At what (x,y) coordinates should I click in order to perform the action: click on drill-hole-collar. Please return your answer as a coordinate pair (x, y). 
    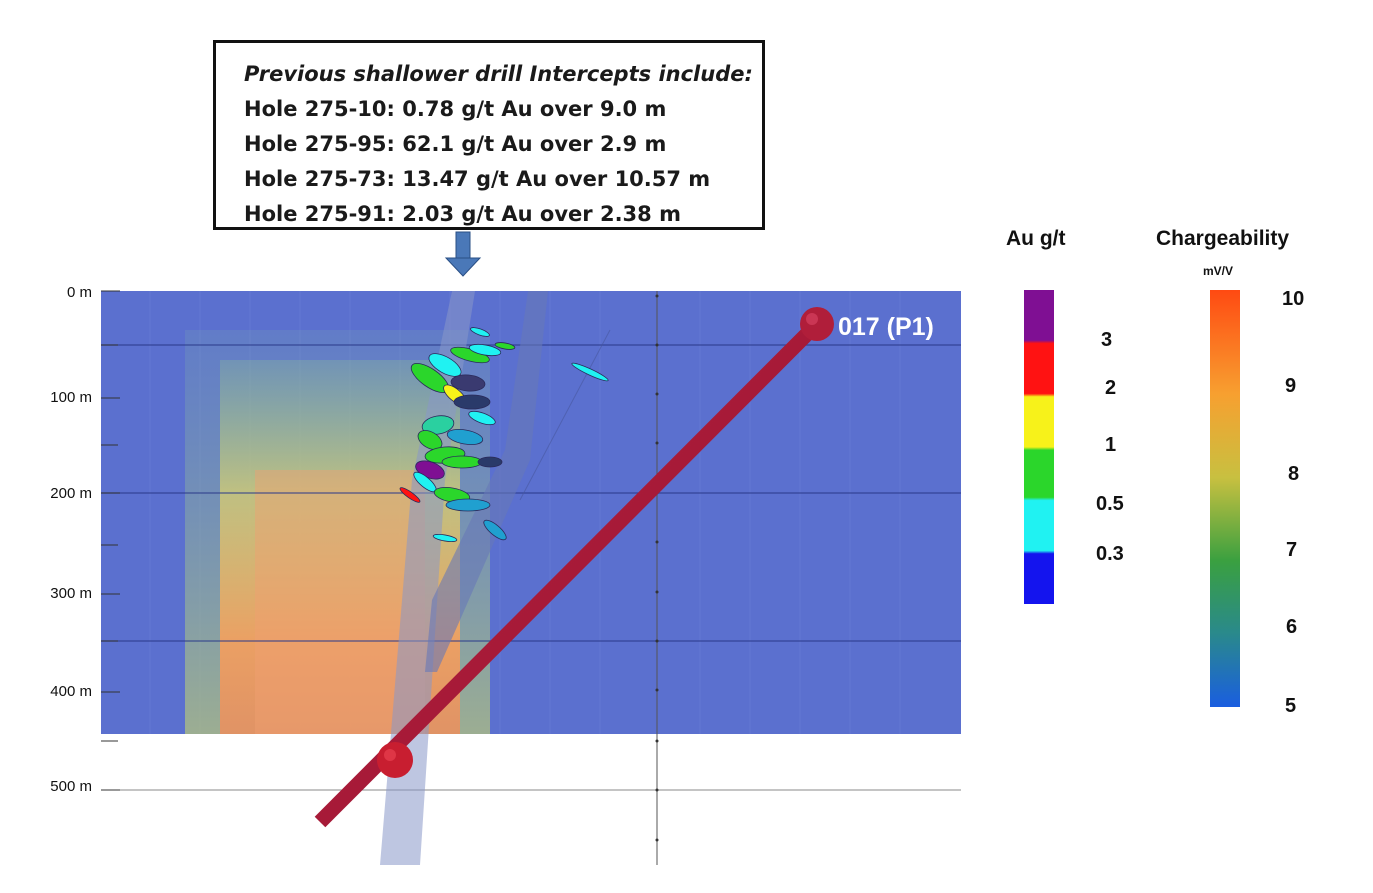
    Looking at the image, I should click on (817, 324).